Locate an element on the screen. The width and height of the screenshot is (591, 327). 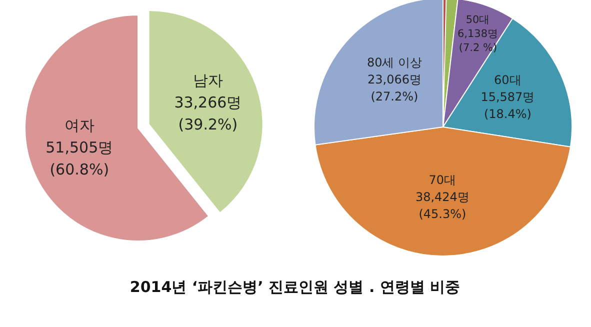
data-label: 38,424명 (45.3%) is located at coordinates (442, 206).